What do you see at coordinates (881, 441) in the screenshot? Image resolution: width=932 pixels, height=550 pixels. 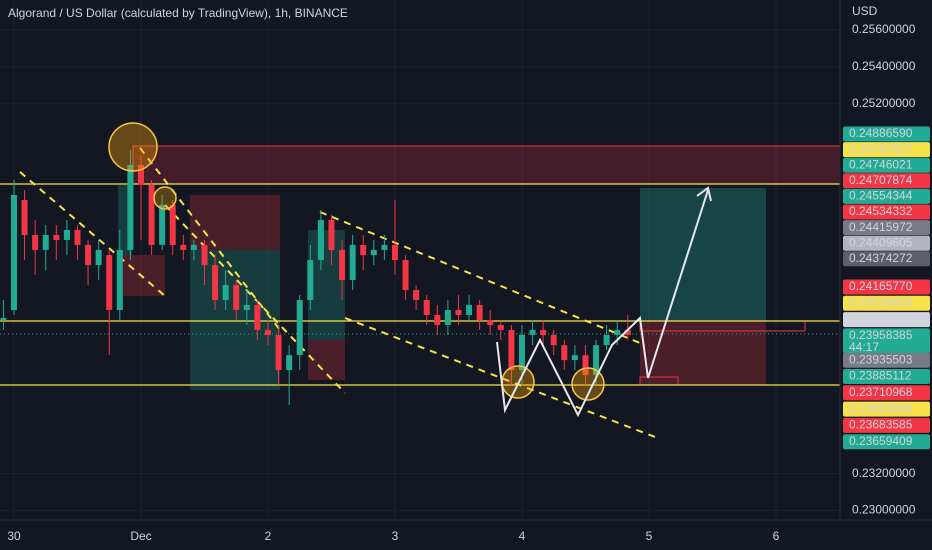 I see `price-tag-label: 0.23659409` at bounding box center [881, 441].